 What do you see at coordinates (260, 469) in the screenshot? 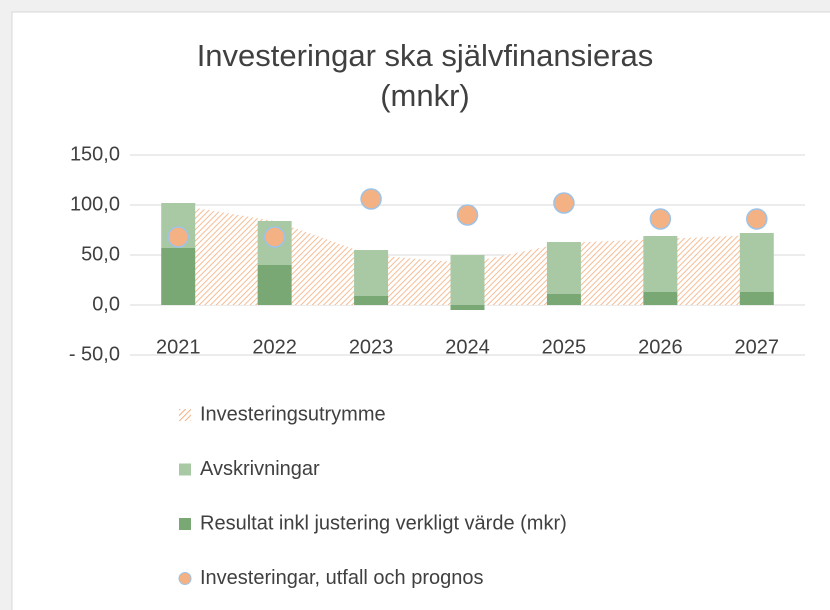
I see `legend-label: Avskrivningar` at bounding box center [260, 469].